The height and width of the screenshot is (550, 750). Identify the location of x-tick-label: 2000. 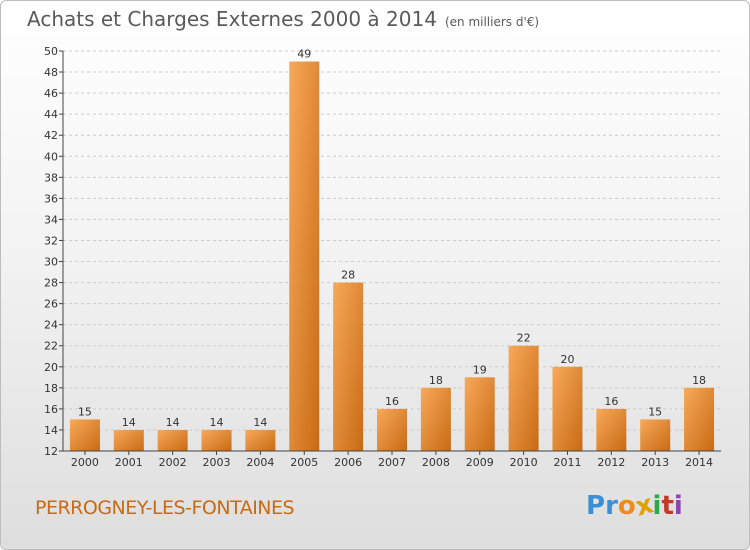
(85, 462).